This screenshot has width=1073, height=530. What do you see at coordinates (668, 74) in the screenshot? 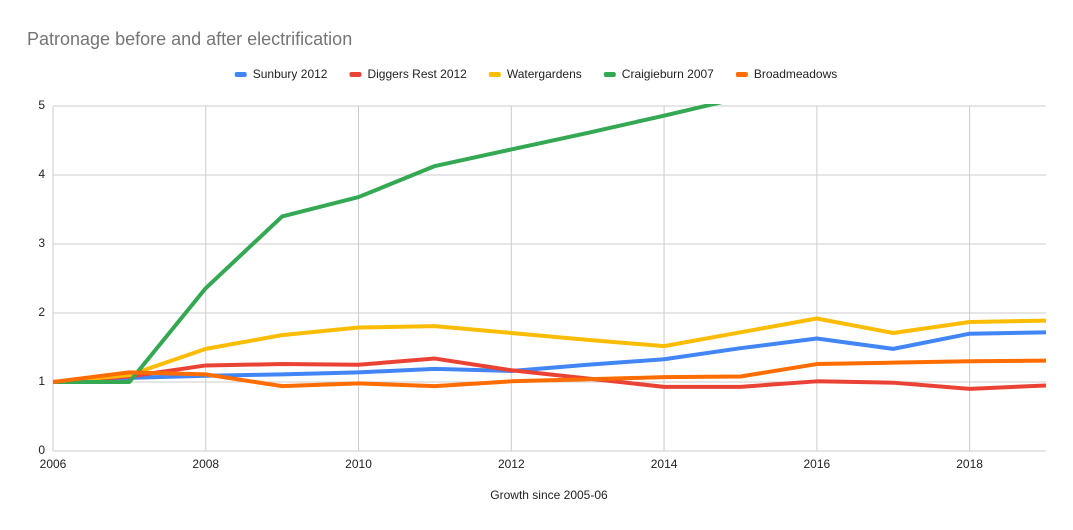
I see `legend-label: Craigieburn 2007` at bounding box center [668, 74].